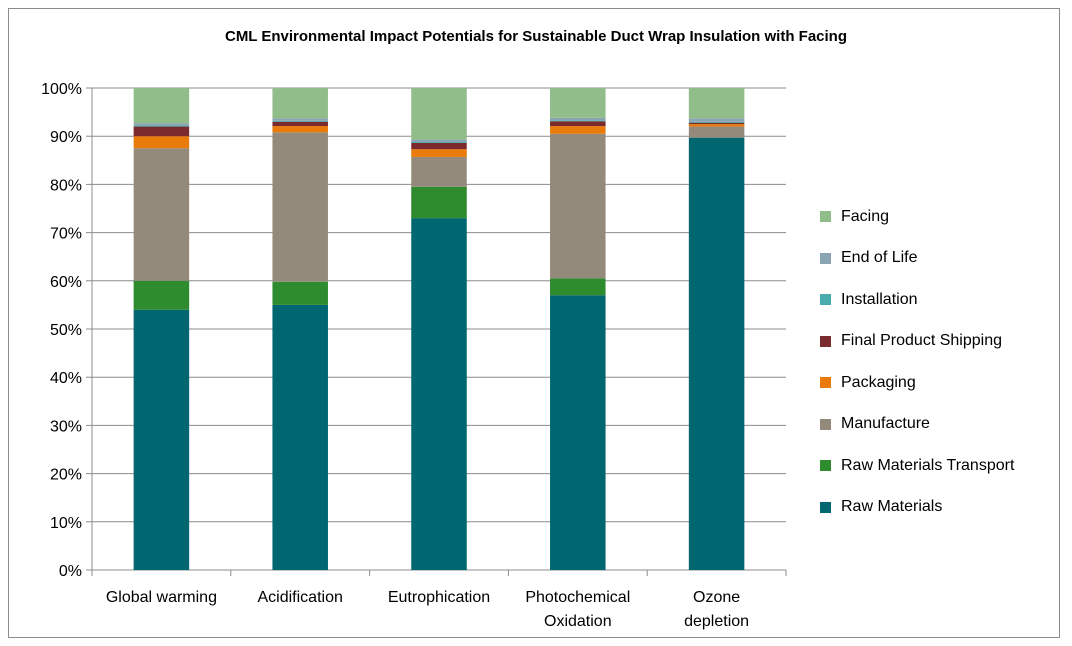  What do you see at coordinates (66, 137) in the screenshot?
I see `y-tick-label: 90%` at bounding box center [66, 137].